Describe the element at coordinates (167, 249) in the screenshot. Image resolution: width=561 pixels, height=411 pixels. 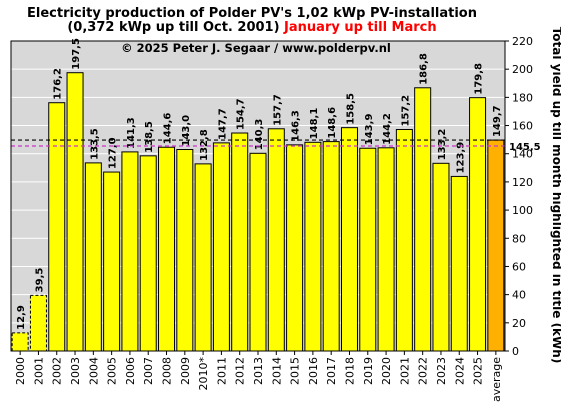
I see `bar-2008` at that location.